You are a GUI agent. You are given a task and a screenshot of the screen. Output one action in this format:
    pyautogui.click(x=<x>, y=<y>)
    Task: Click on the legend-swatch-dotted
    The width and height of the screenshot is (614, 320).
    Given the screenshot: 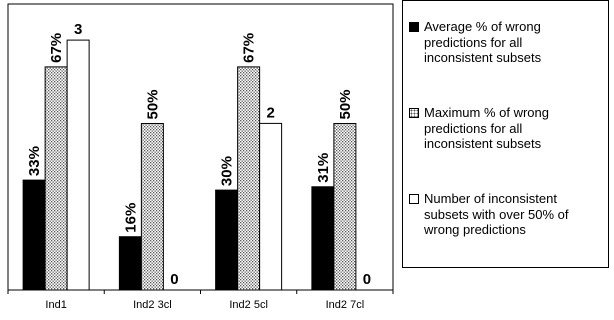 What is the action you would take?
    pyautogui.click(x=414, y=113)
    